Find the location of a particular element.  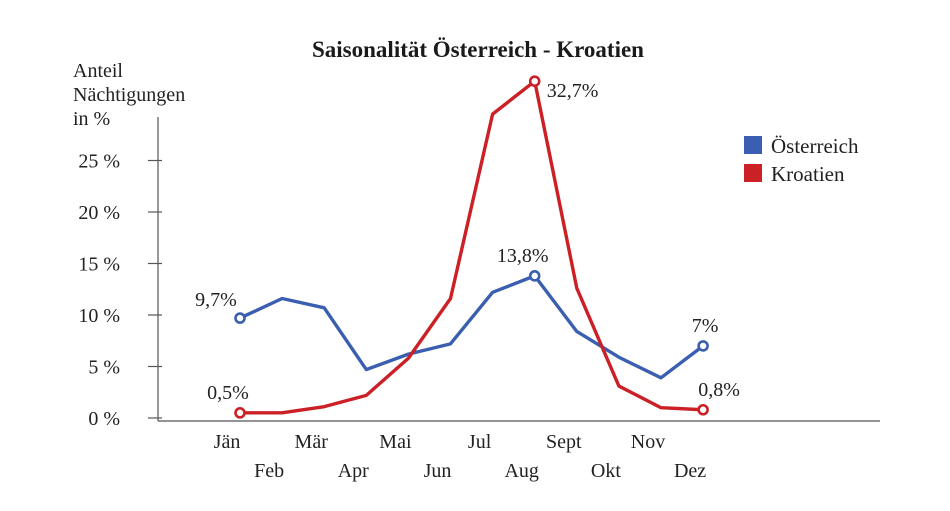

chart-title: Saisonalität Österreich - Kroatien is located at coordinates (478, 49).